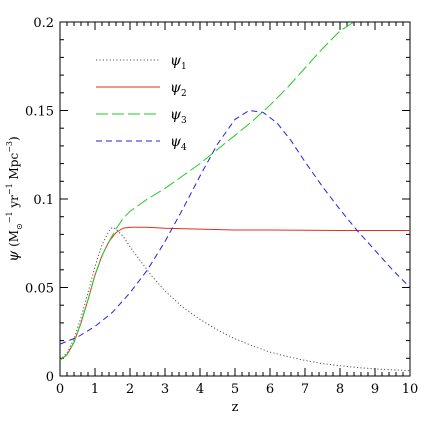 The width and height of the screenshot is (436, 436). What do you see at coordinates (410, 389) in the screenshot?
I see `x-tick-label: 10` at bounding box center [410, 389].